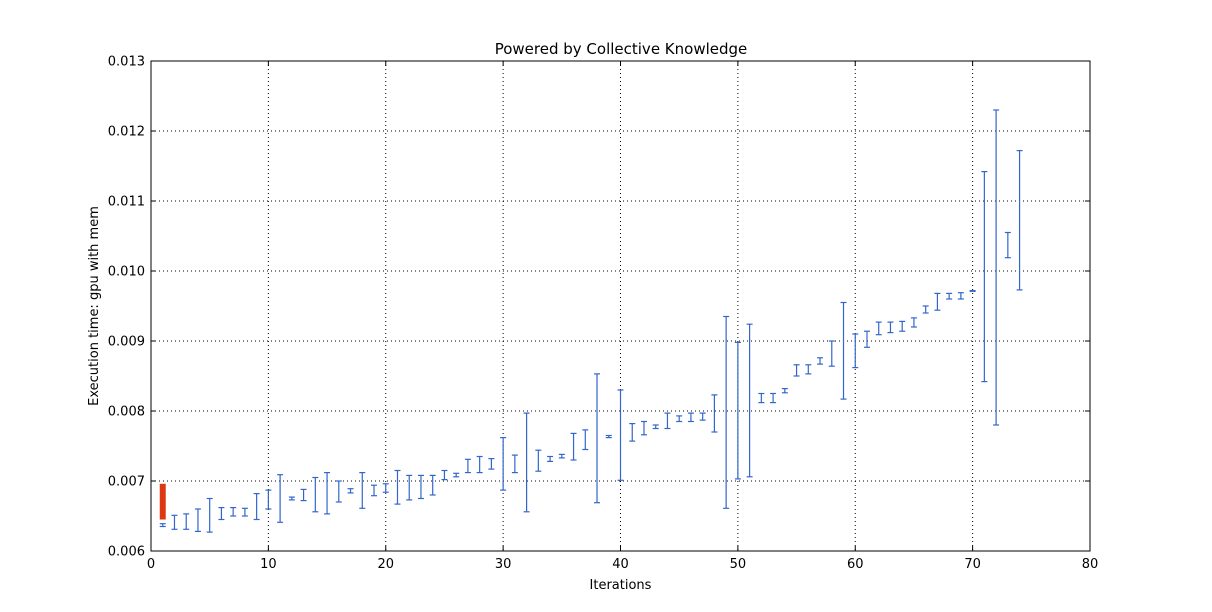  What do you see at coordinates (503, 564) in the screenshot?
I see `x-tick-label: 30` at bounding box center [503, 564].